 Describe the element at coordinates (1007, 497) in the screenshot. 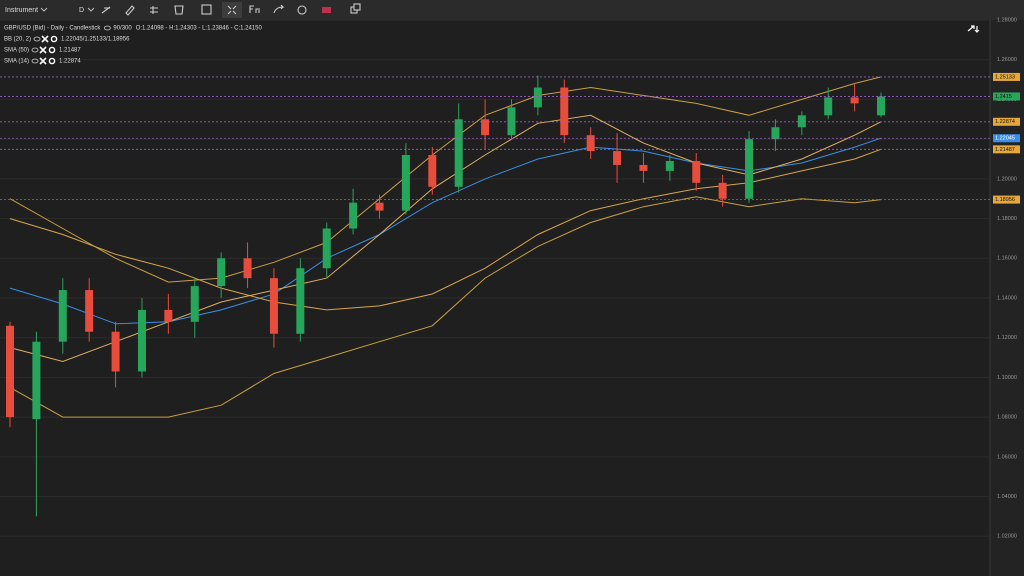

I see `y-tick-label: 1.04000` at that location.